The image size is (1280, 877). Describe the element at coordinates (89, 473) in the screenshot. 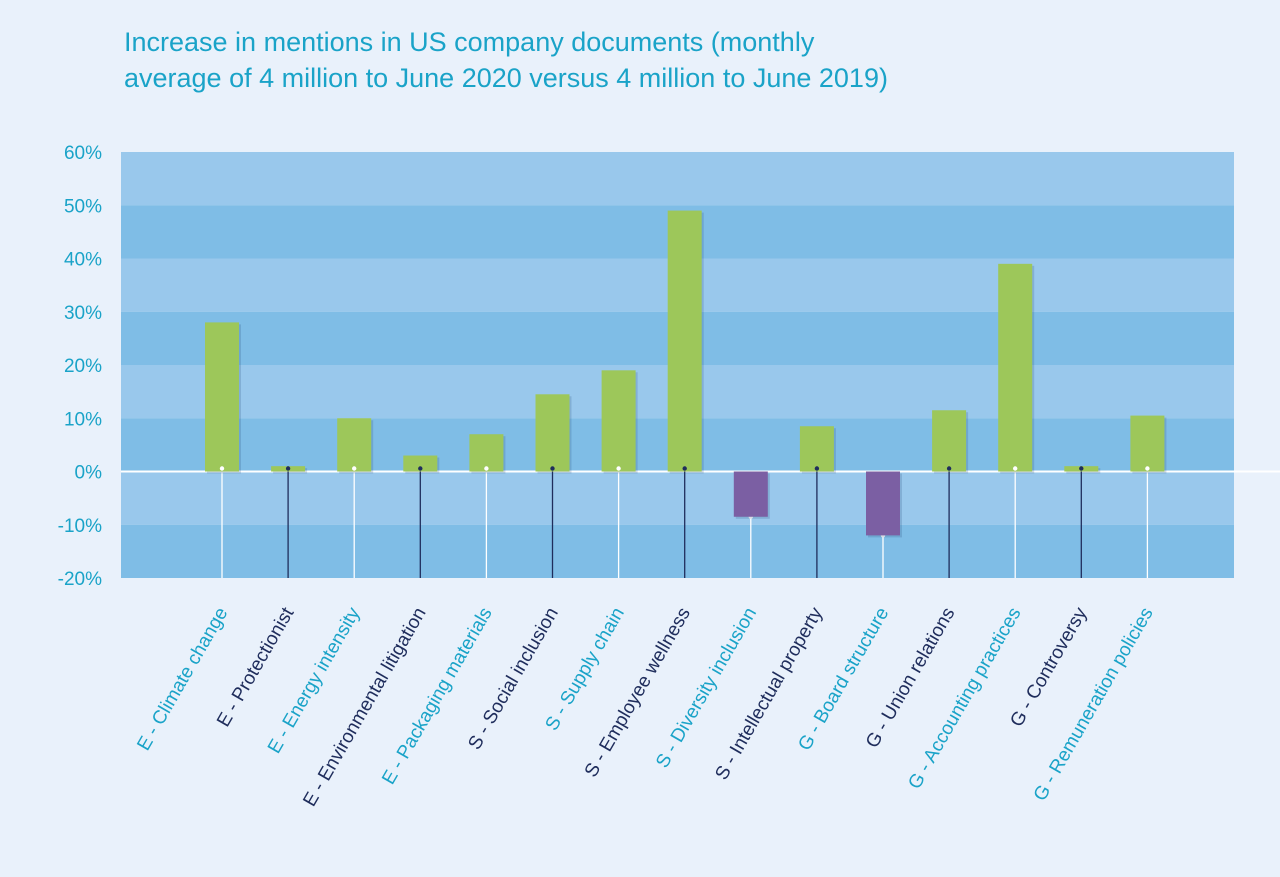

I see `y-tick-label: 0%` at that location.